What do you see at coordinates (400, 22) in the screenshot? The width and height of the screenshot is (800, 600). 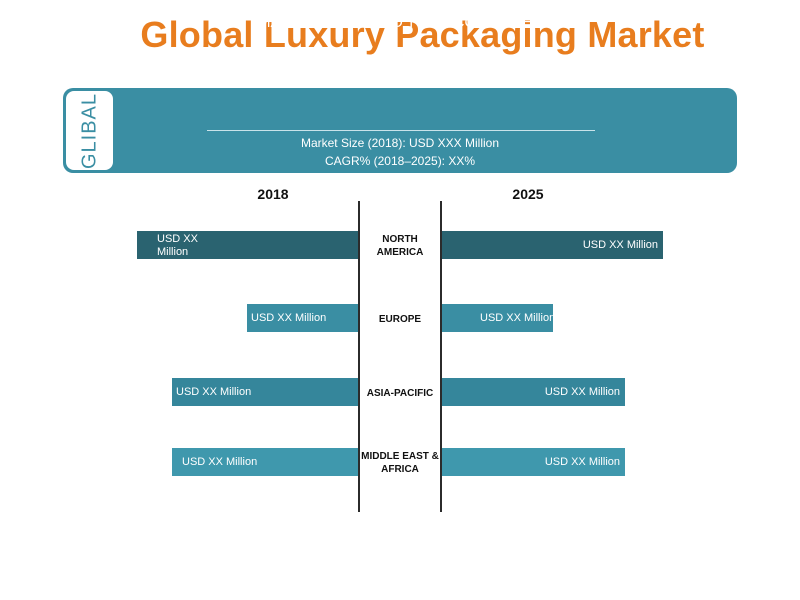 I see `banner-heading: MARKET SCENARIO TOP 4 COUNTRIES` at bounding box center [400, 22].